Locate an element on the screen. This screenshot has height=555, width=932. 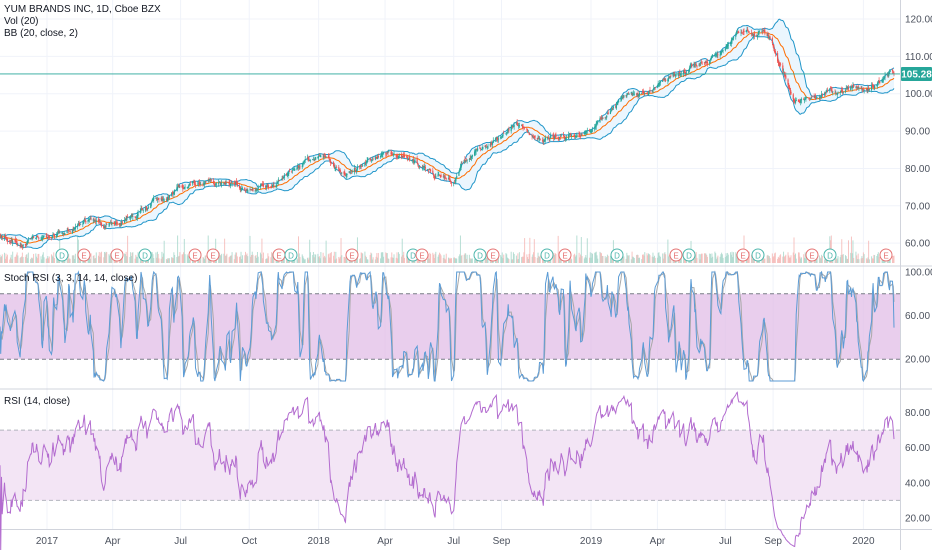
event-marker-label-15: D is located at coordinates (617, 256).